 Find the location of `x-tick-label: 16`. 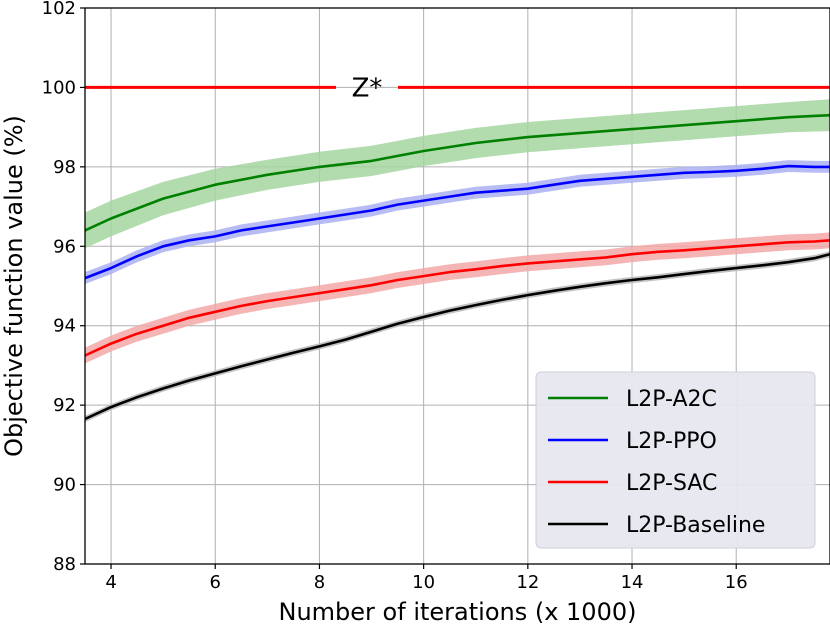

x-tick-label: 16 is located at coordinates (736, 582).